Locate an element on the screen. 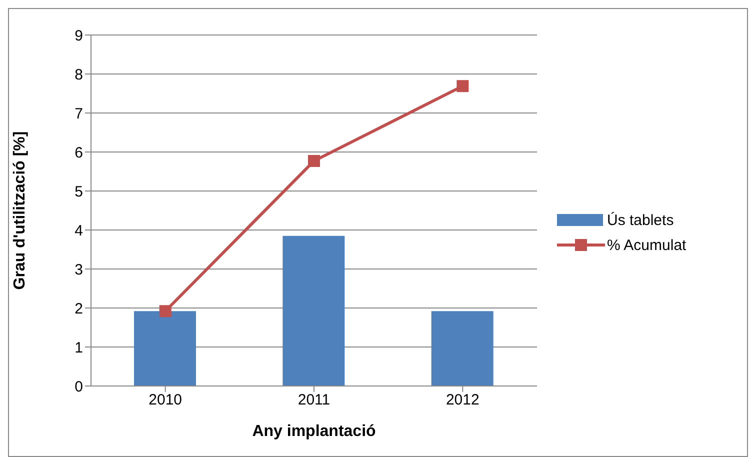 The width and height of the screenshot is (750, 457). x-tick-label: 2011 is located at coordinates (314, 400).